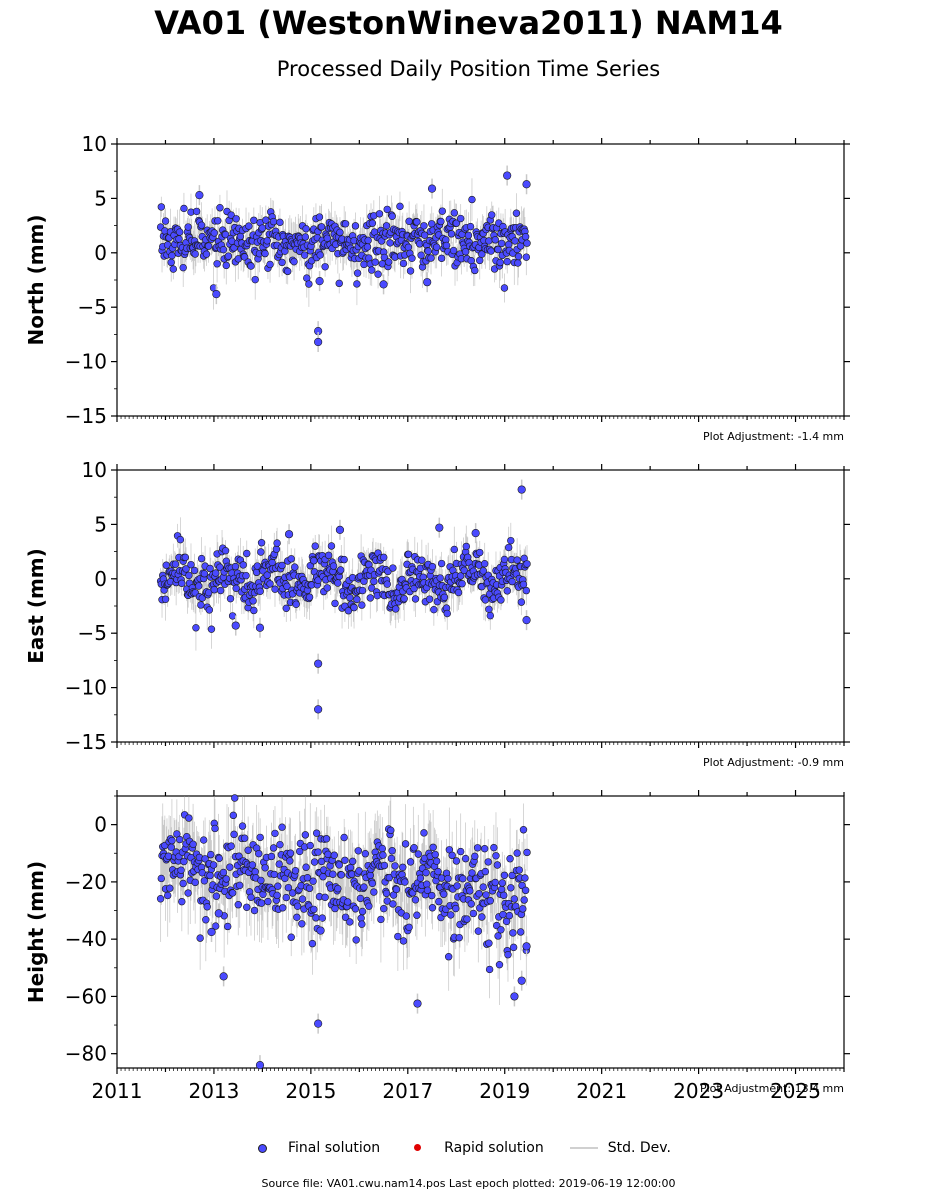 The width and height of the screenshot is (937, 1200). I want to click on x-tick-label: 2019, so click(504, 1091).